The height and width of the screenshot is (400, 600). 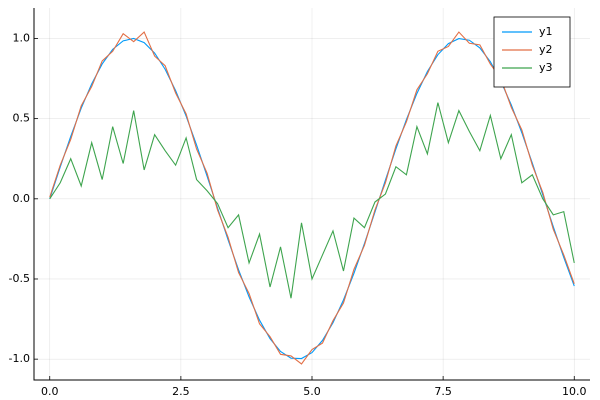 I want to click on y-tick-label: -1.0, so click(x=19, y=358).